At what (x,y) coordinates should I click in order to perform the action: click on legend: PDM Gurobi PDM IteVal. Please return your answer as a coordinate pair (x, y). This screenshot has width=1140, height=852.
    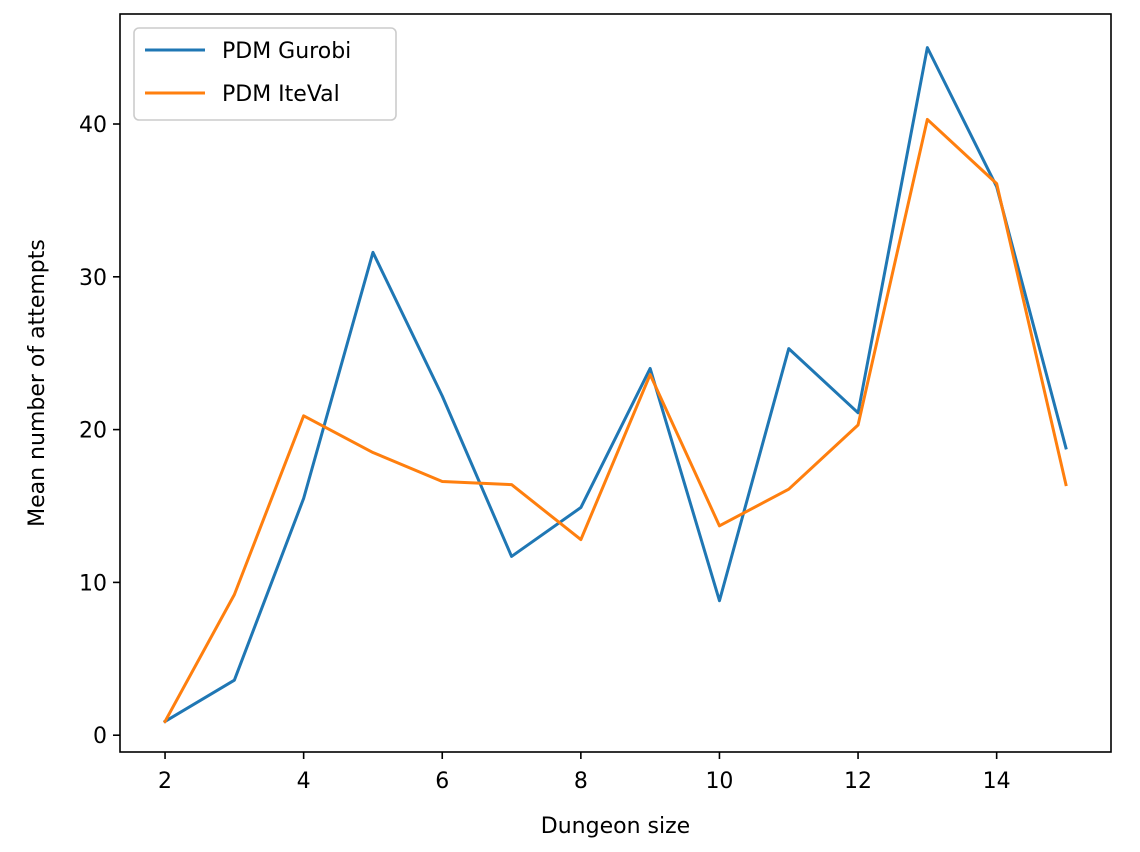
    Looking at the image, I should click on (265, 74).